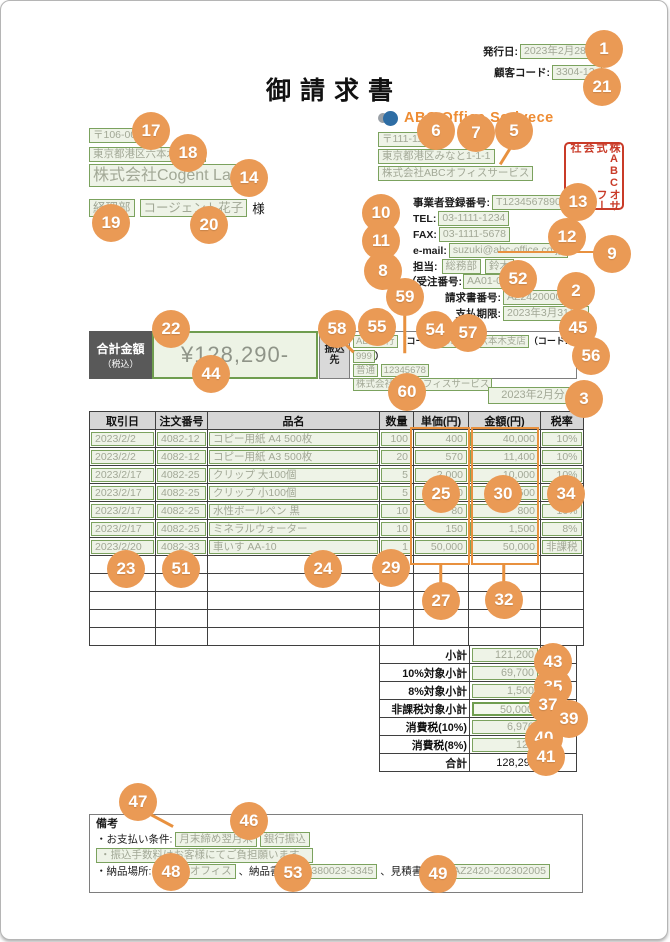 This screenshot has height=942, width=670. Describe the element at coordinates (323, 569) in the screenshot. I see `annotation-marker-24: 24` at that location.